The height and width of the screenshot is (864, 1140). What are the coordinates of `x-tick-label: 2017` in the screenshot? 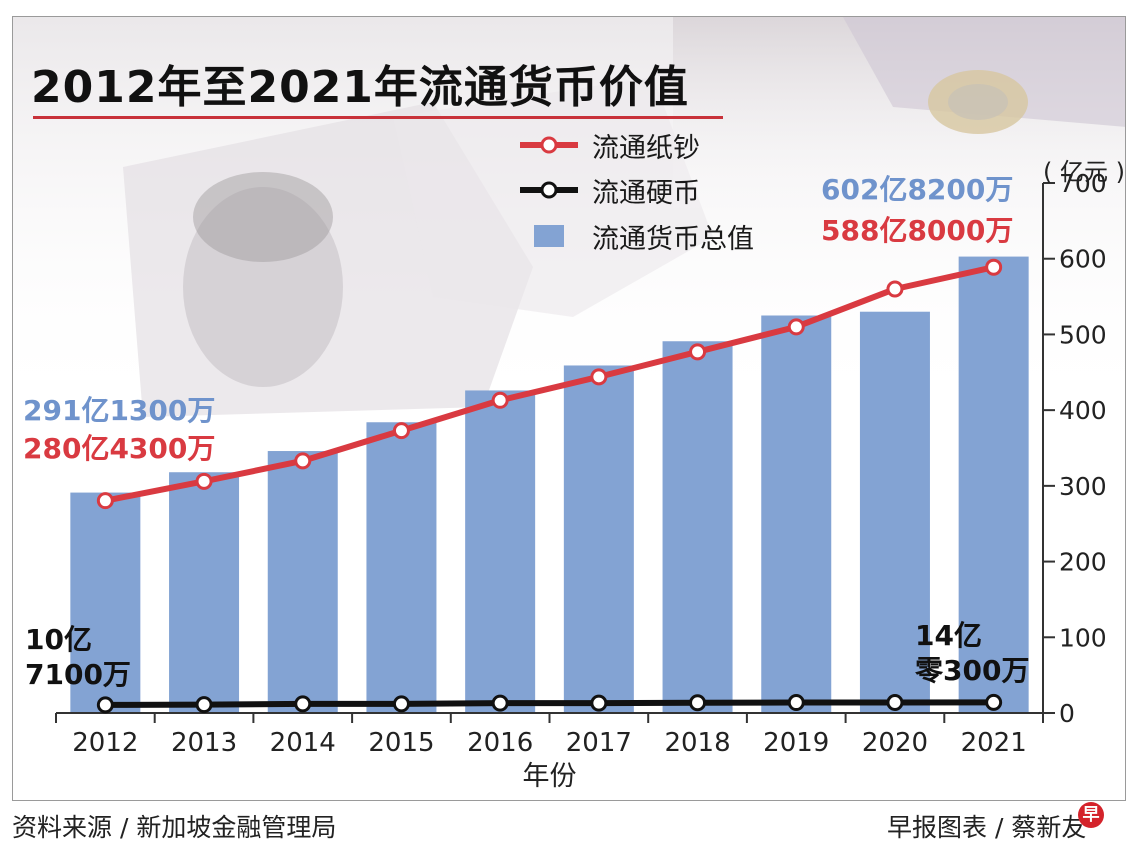 It's located at (599, 743).